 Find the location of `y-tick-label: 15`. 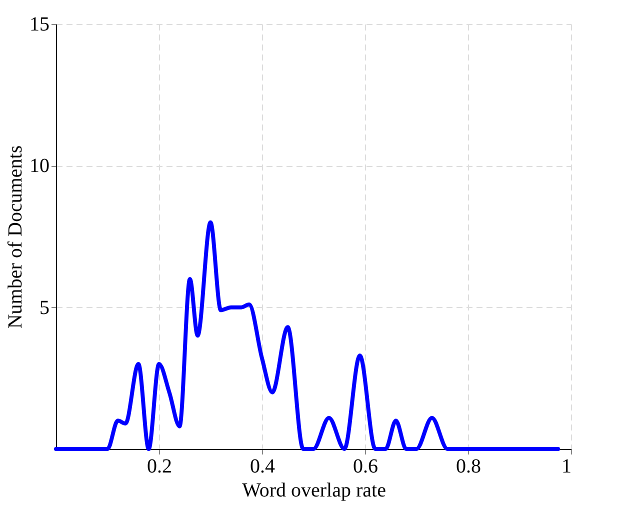

y-tick-label: 15 is located at coordinates (40, 25).